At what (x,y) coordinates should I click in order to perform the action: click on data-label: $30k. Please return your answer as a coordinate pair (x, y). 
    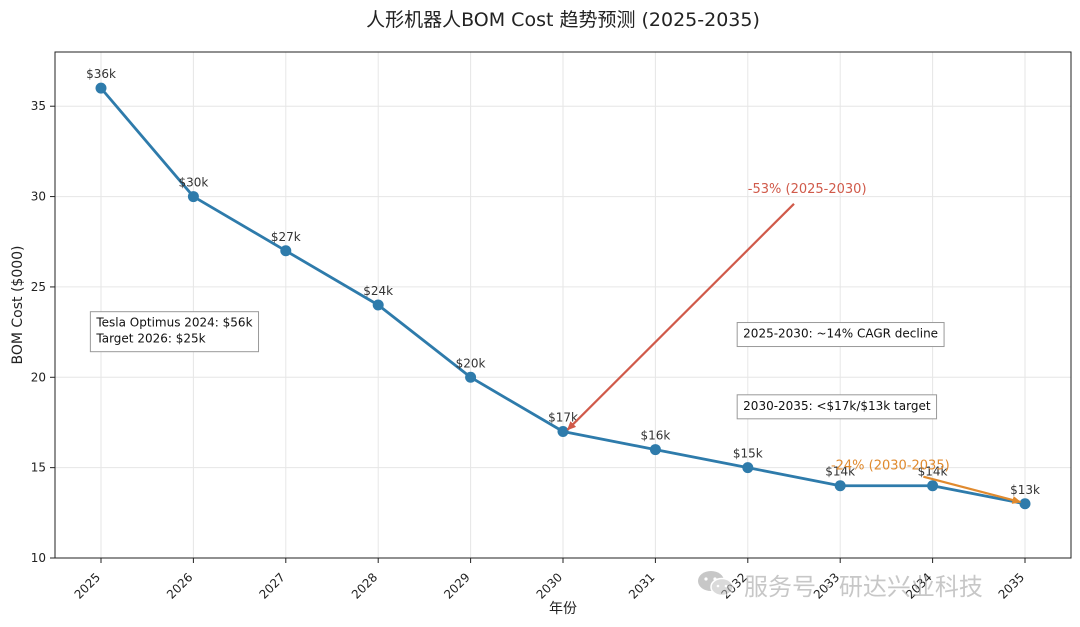
    Looking at the image, I should click on (193, 183).